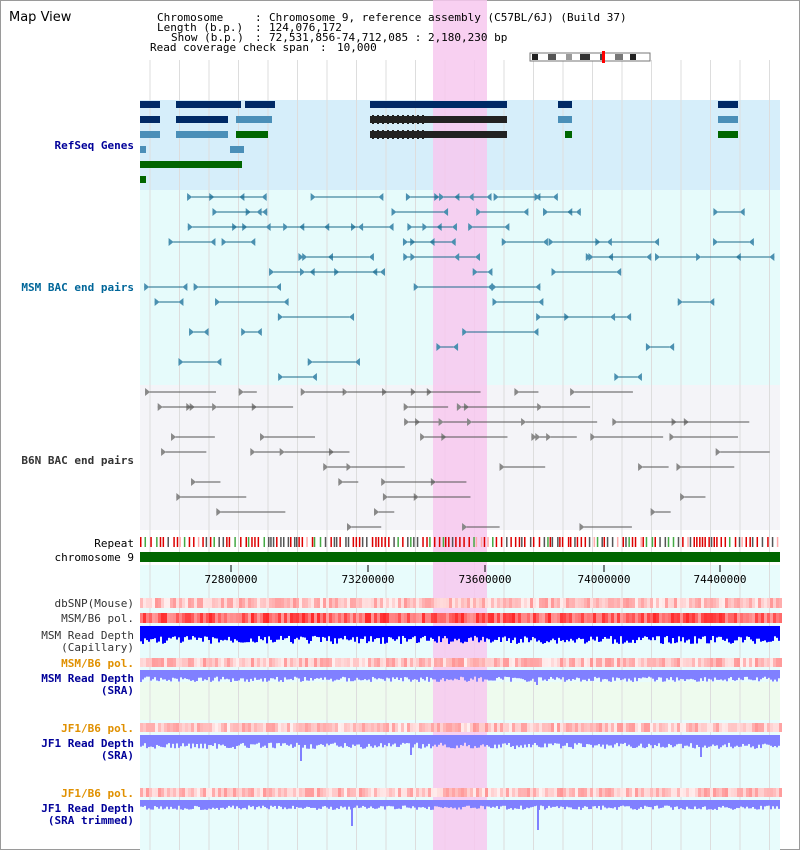 The width and height of the screenshot is (800, 850). What do you see at coordinates (97, 663) in the screenshot?
I see `track-label-msm-b6-pol-2: MSM/B6 pol.` at bounding box center [97, 663].